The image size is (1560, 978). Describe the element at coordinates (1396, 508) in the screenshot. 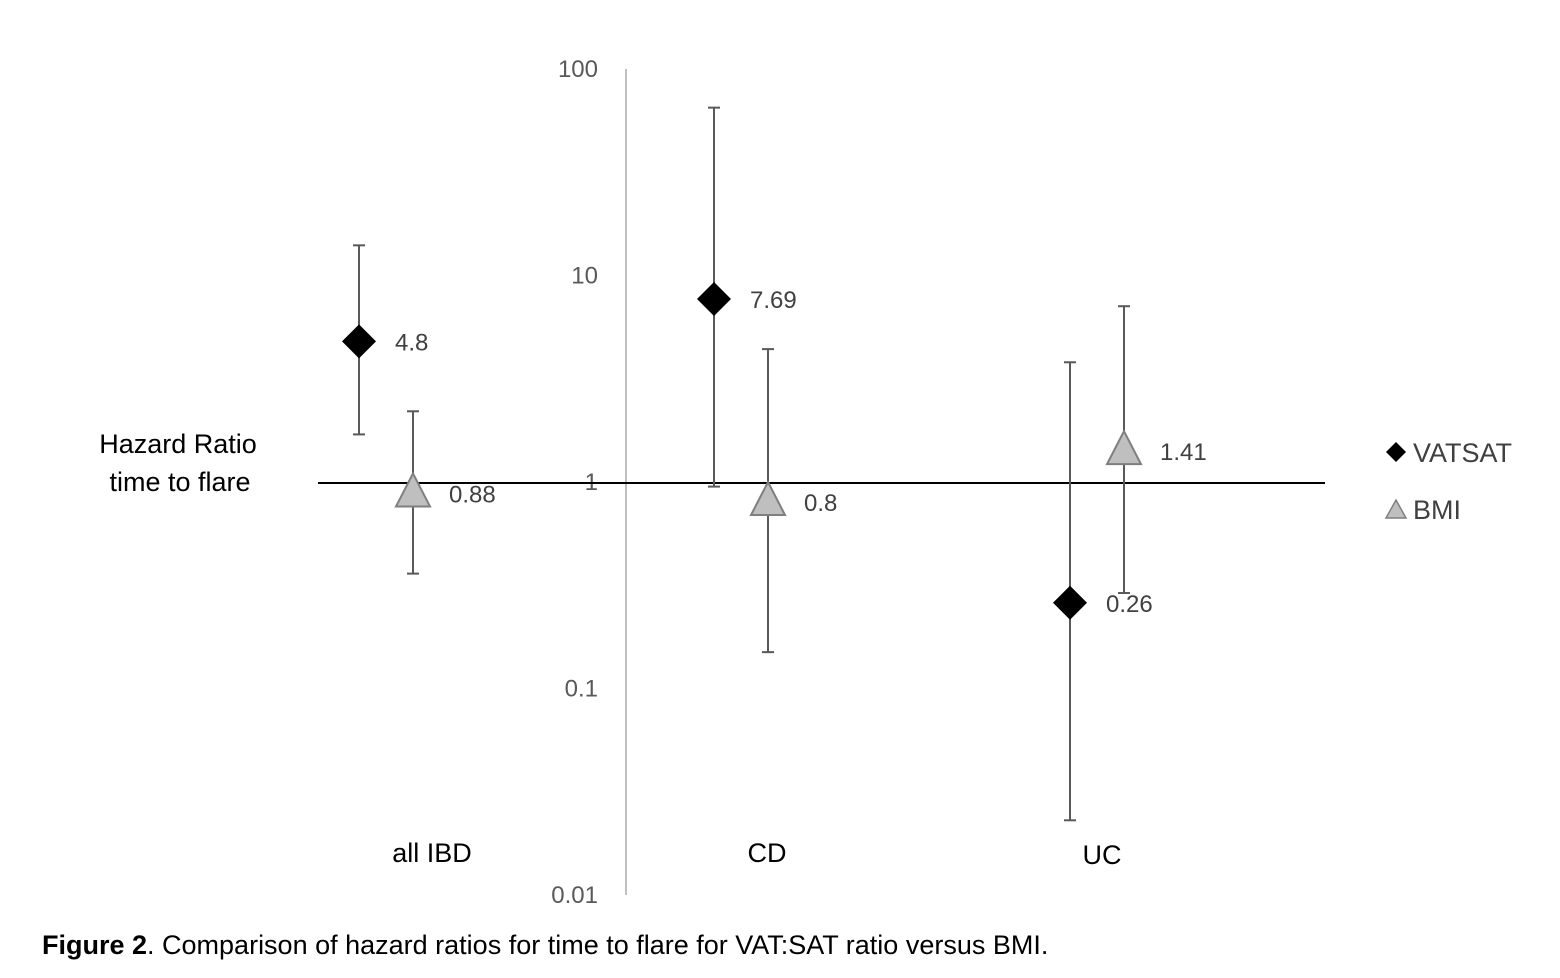

I see `legend-triangle-icon` at that location.